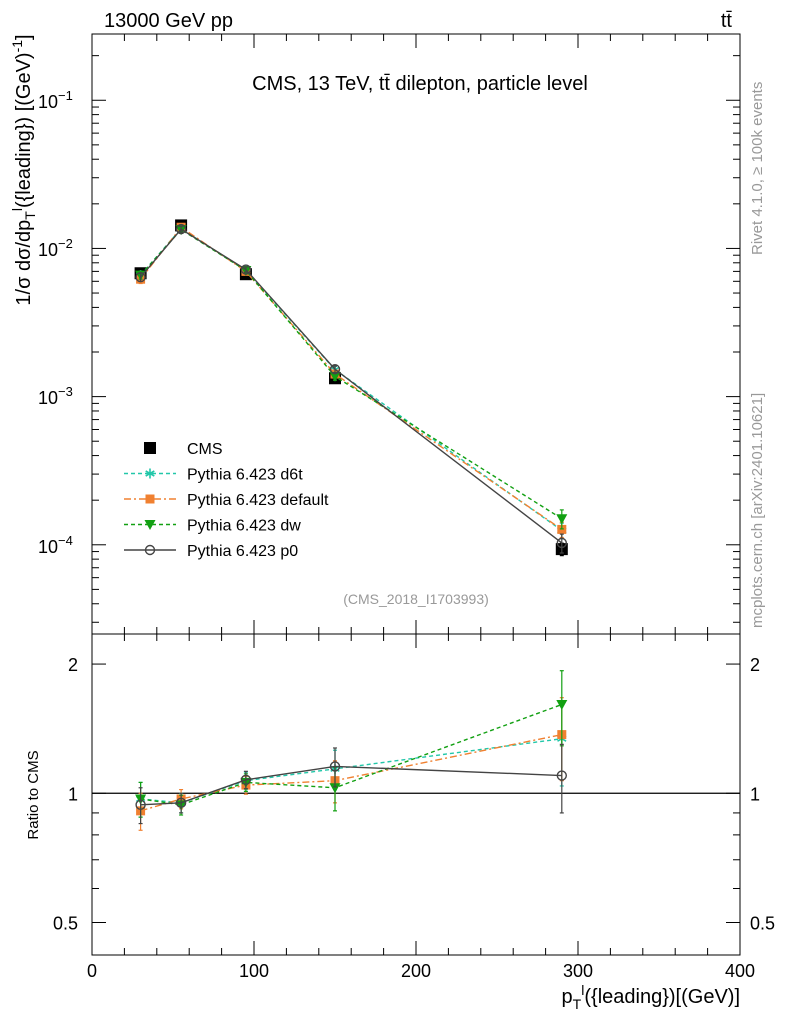  What do you see at coordinates (73, 794) in the screenshot?
I see `ratio-y-tick-label: 1` at bounding box center [73, 794].